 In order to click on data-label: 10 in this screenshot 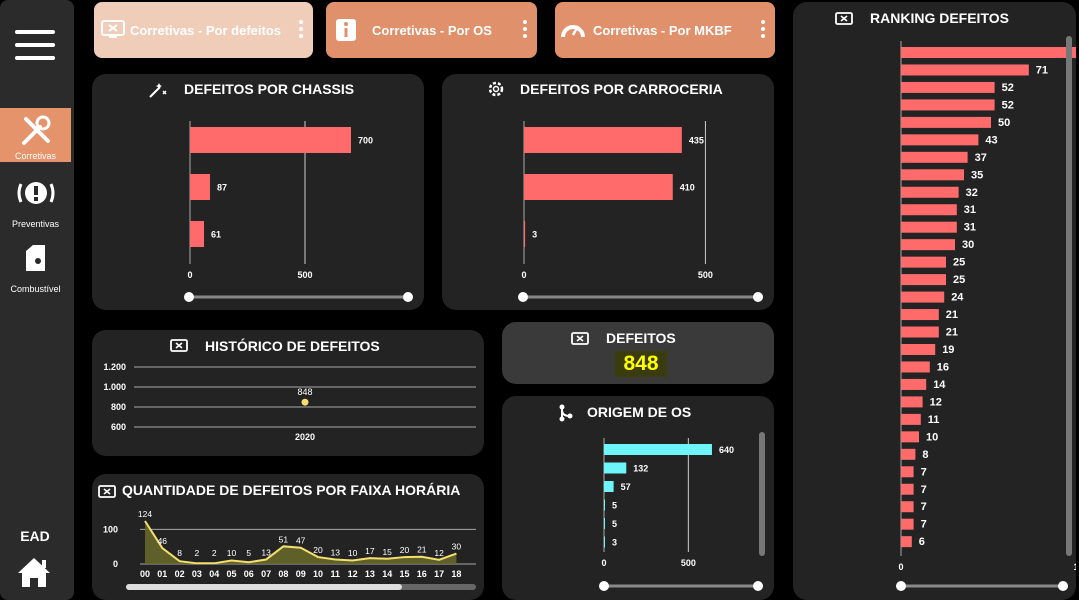, I will do `click(232, 553)`.